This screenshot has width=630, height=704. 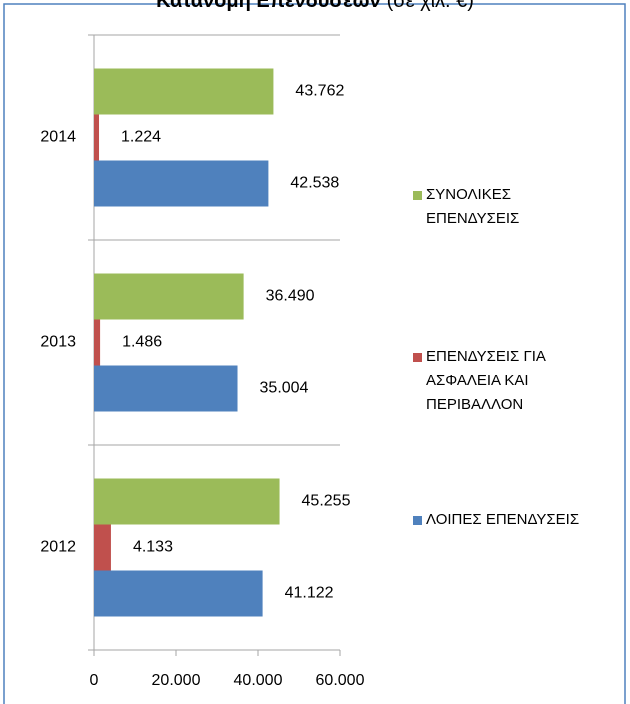 I want to click on y-tick-label: 2012, so click(x=58, y=547).